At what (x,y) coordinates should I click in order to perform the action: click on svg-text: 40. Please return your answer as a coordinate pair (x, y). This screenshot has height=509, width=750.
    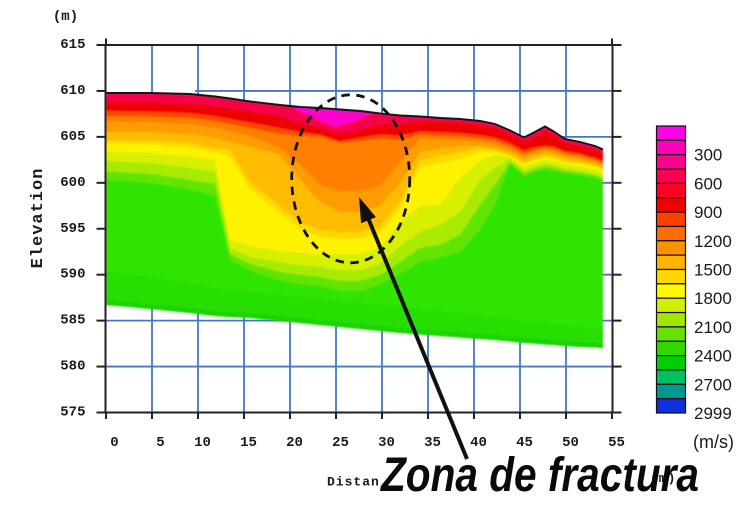
    Looking at the image, I should click on (478, 443).